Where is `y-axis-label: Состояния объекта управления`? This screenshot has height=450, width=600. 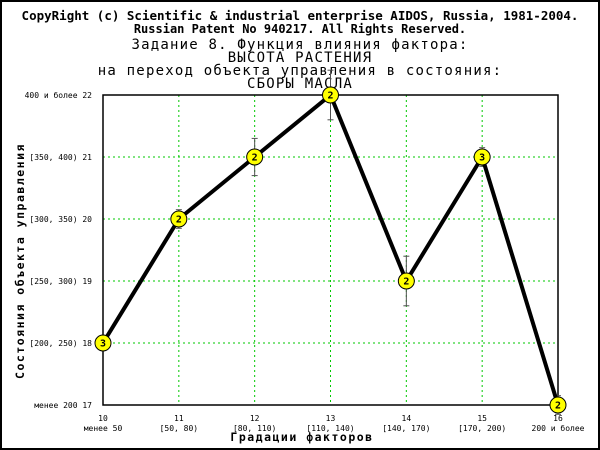
y-axis-label: Состояния объекта управления is located at coordinates (20, 261).